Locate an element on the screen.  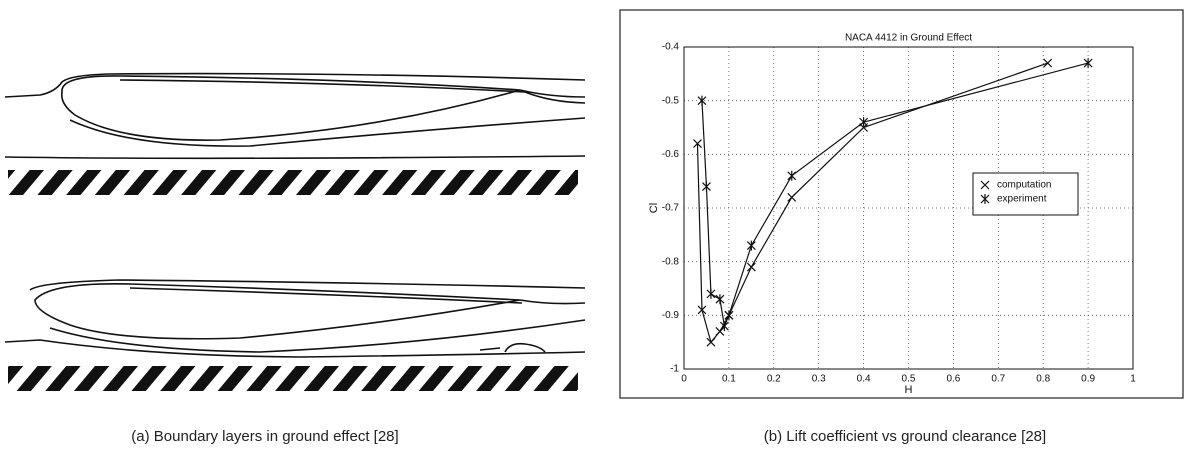
y-tick-label: -0.5 is located at coordinates (671, 100).